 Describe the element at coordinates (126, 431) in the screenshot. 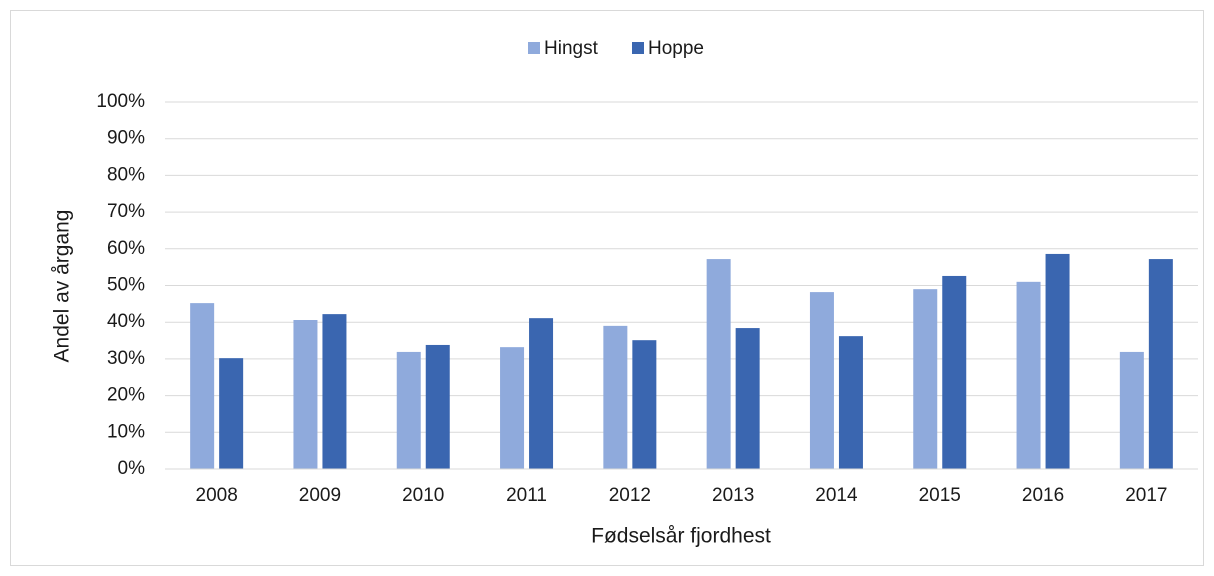

I see `y-tick-label: 10%` at that location.